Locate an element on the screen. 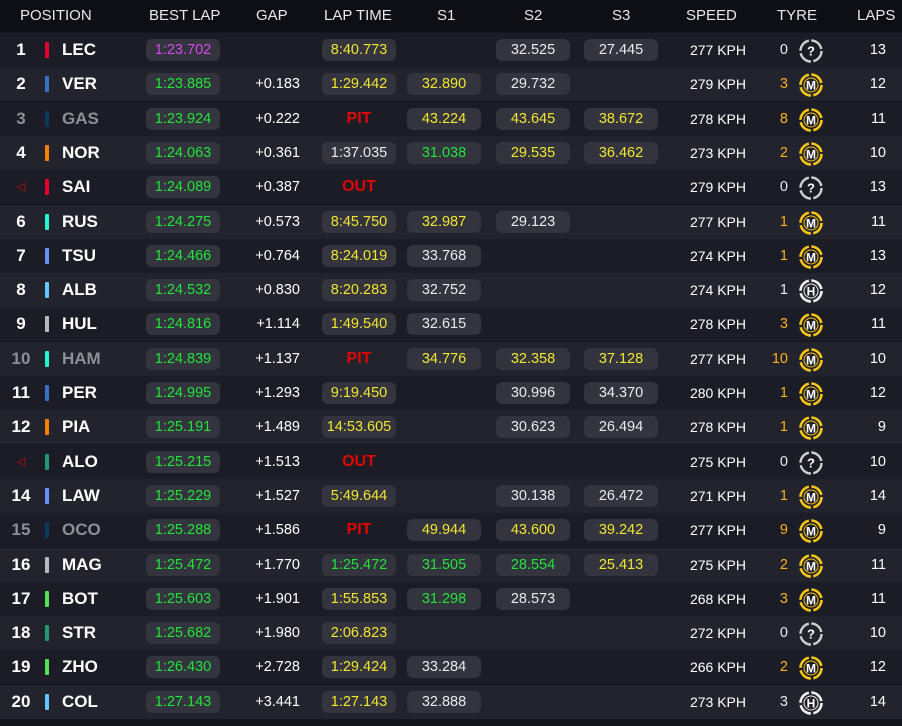 Image resolution: width=902 pixels, height=726 pixels. position-number: 12 is located at coordinates (21, 427).